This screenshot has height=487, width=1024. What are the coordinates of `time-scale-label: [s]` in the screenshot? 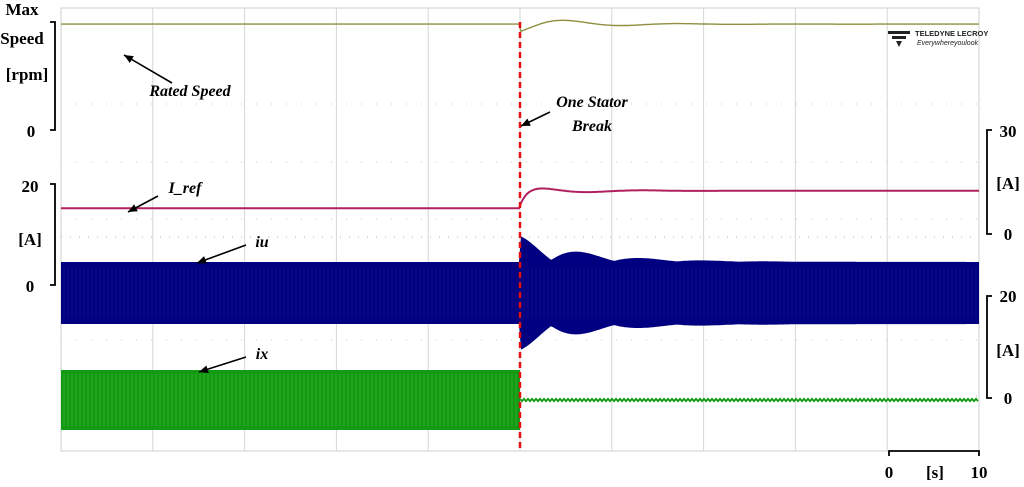 It's located at (935, 472).